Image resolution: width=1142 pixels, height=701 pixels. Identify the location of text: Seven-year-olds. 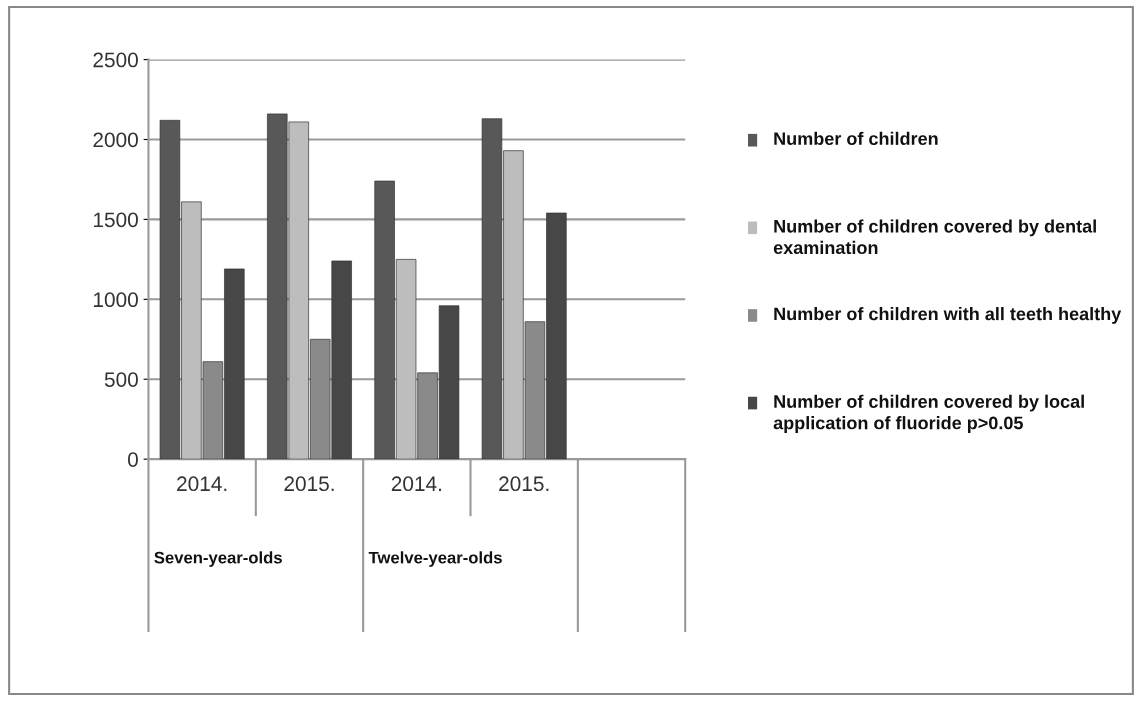
(218, 559).